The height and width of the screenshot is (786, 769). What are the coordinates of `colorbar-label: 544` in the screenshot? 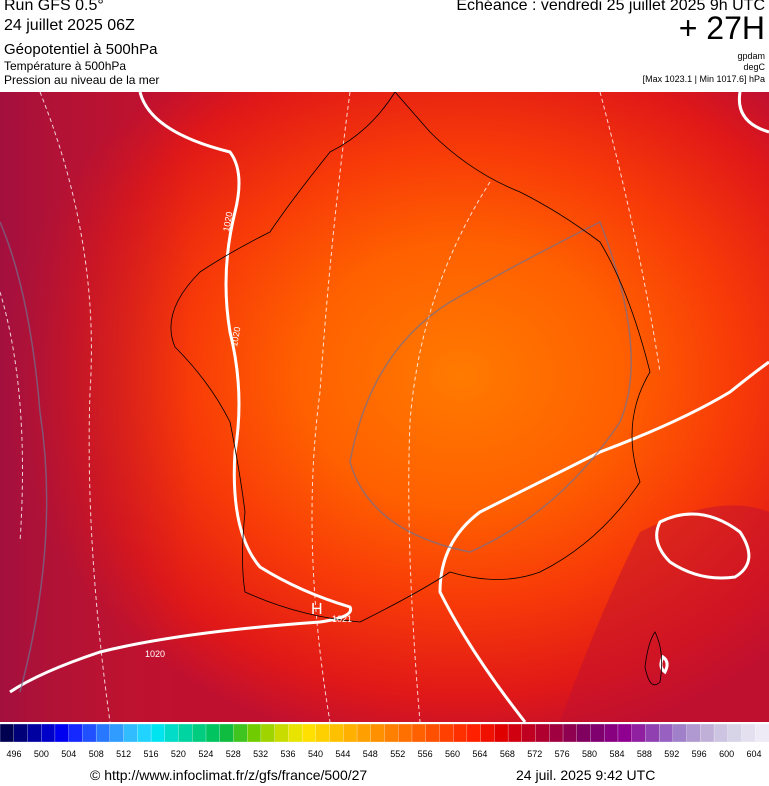 It's located at (342, 754).